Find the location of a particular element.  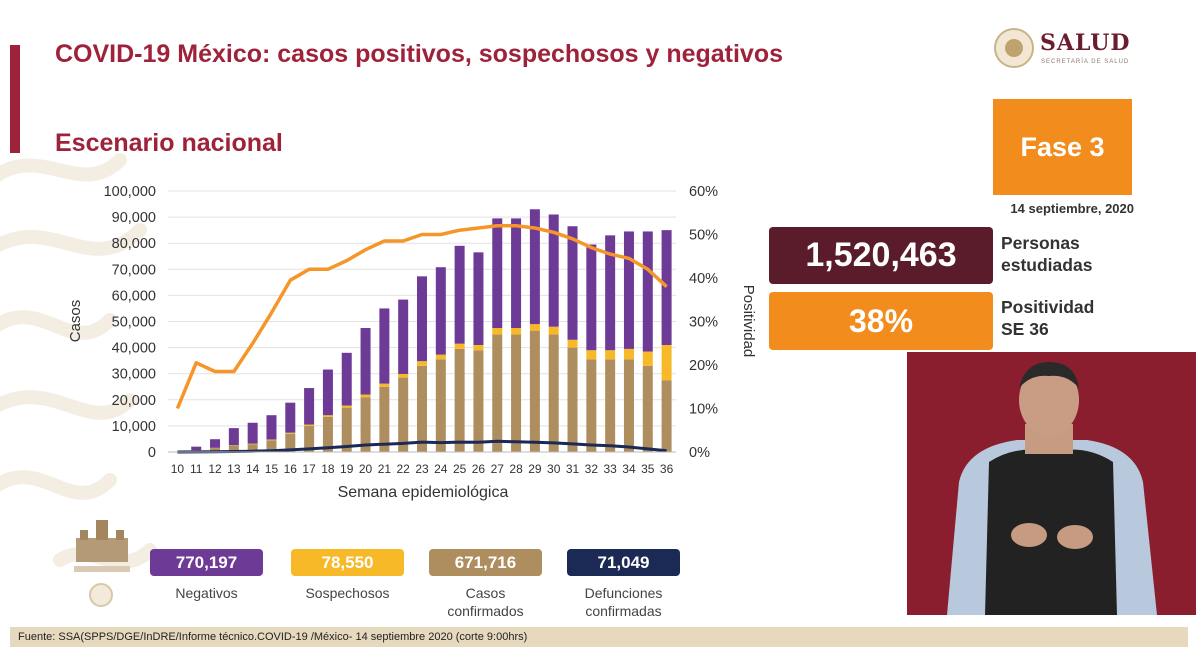

y2-tick-label: 60% is located at coordinates (703, 192).